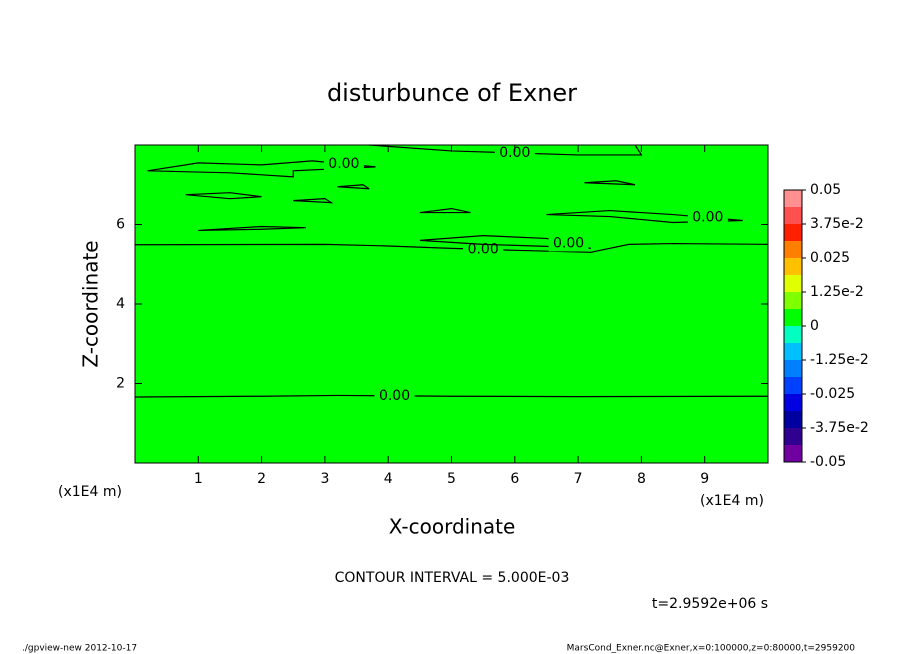 Image resolution: width=904 pixels, height=654 pixels. What do you see at coordinates (120, 384) in the screenshot?
I see `y-tick-label: 2` at bounding box center [120, 384].